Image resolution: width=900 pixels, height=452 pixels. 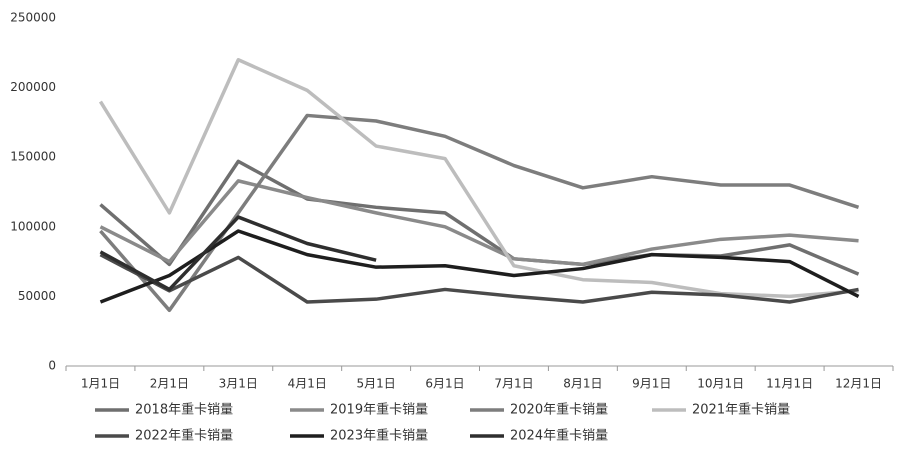 What do you see at coordinates (52, 366) in the screenshot?
I see `y-tick-label: 0` at bounding box center [52, 366].